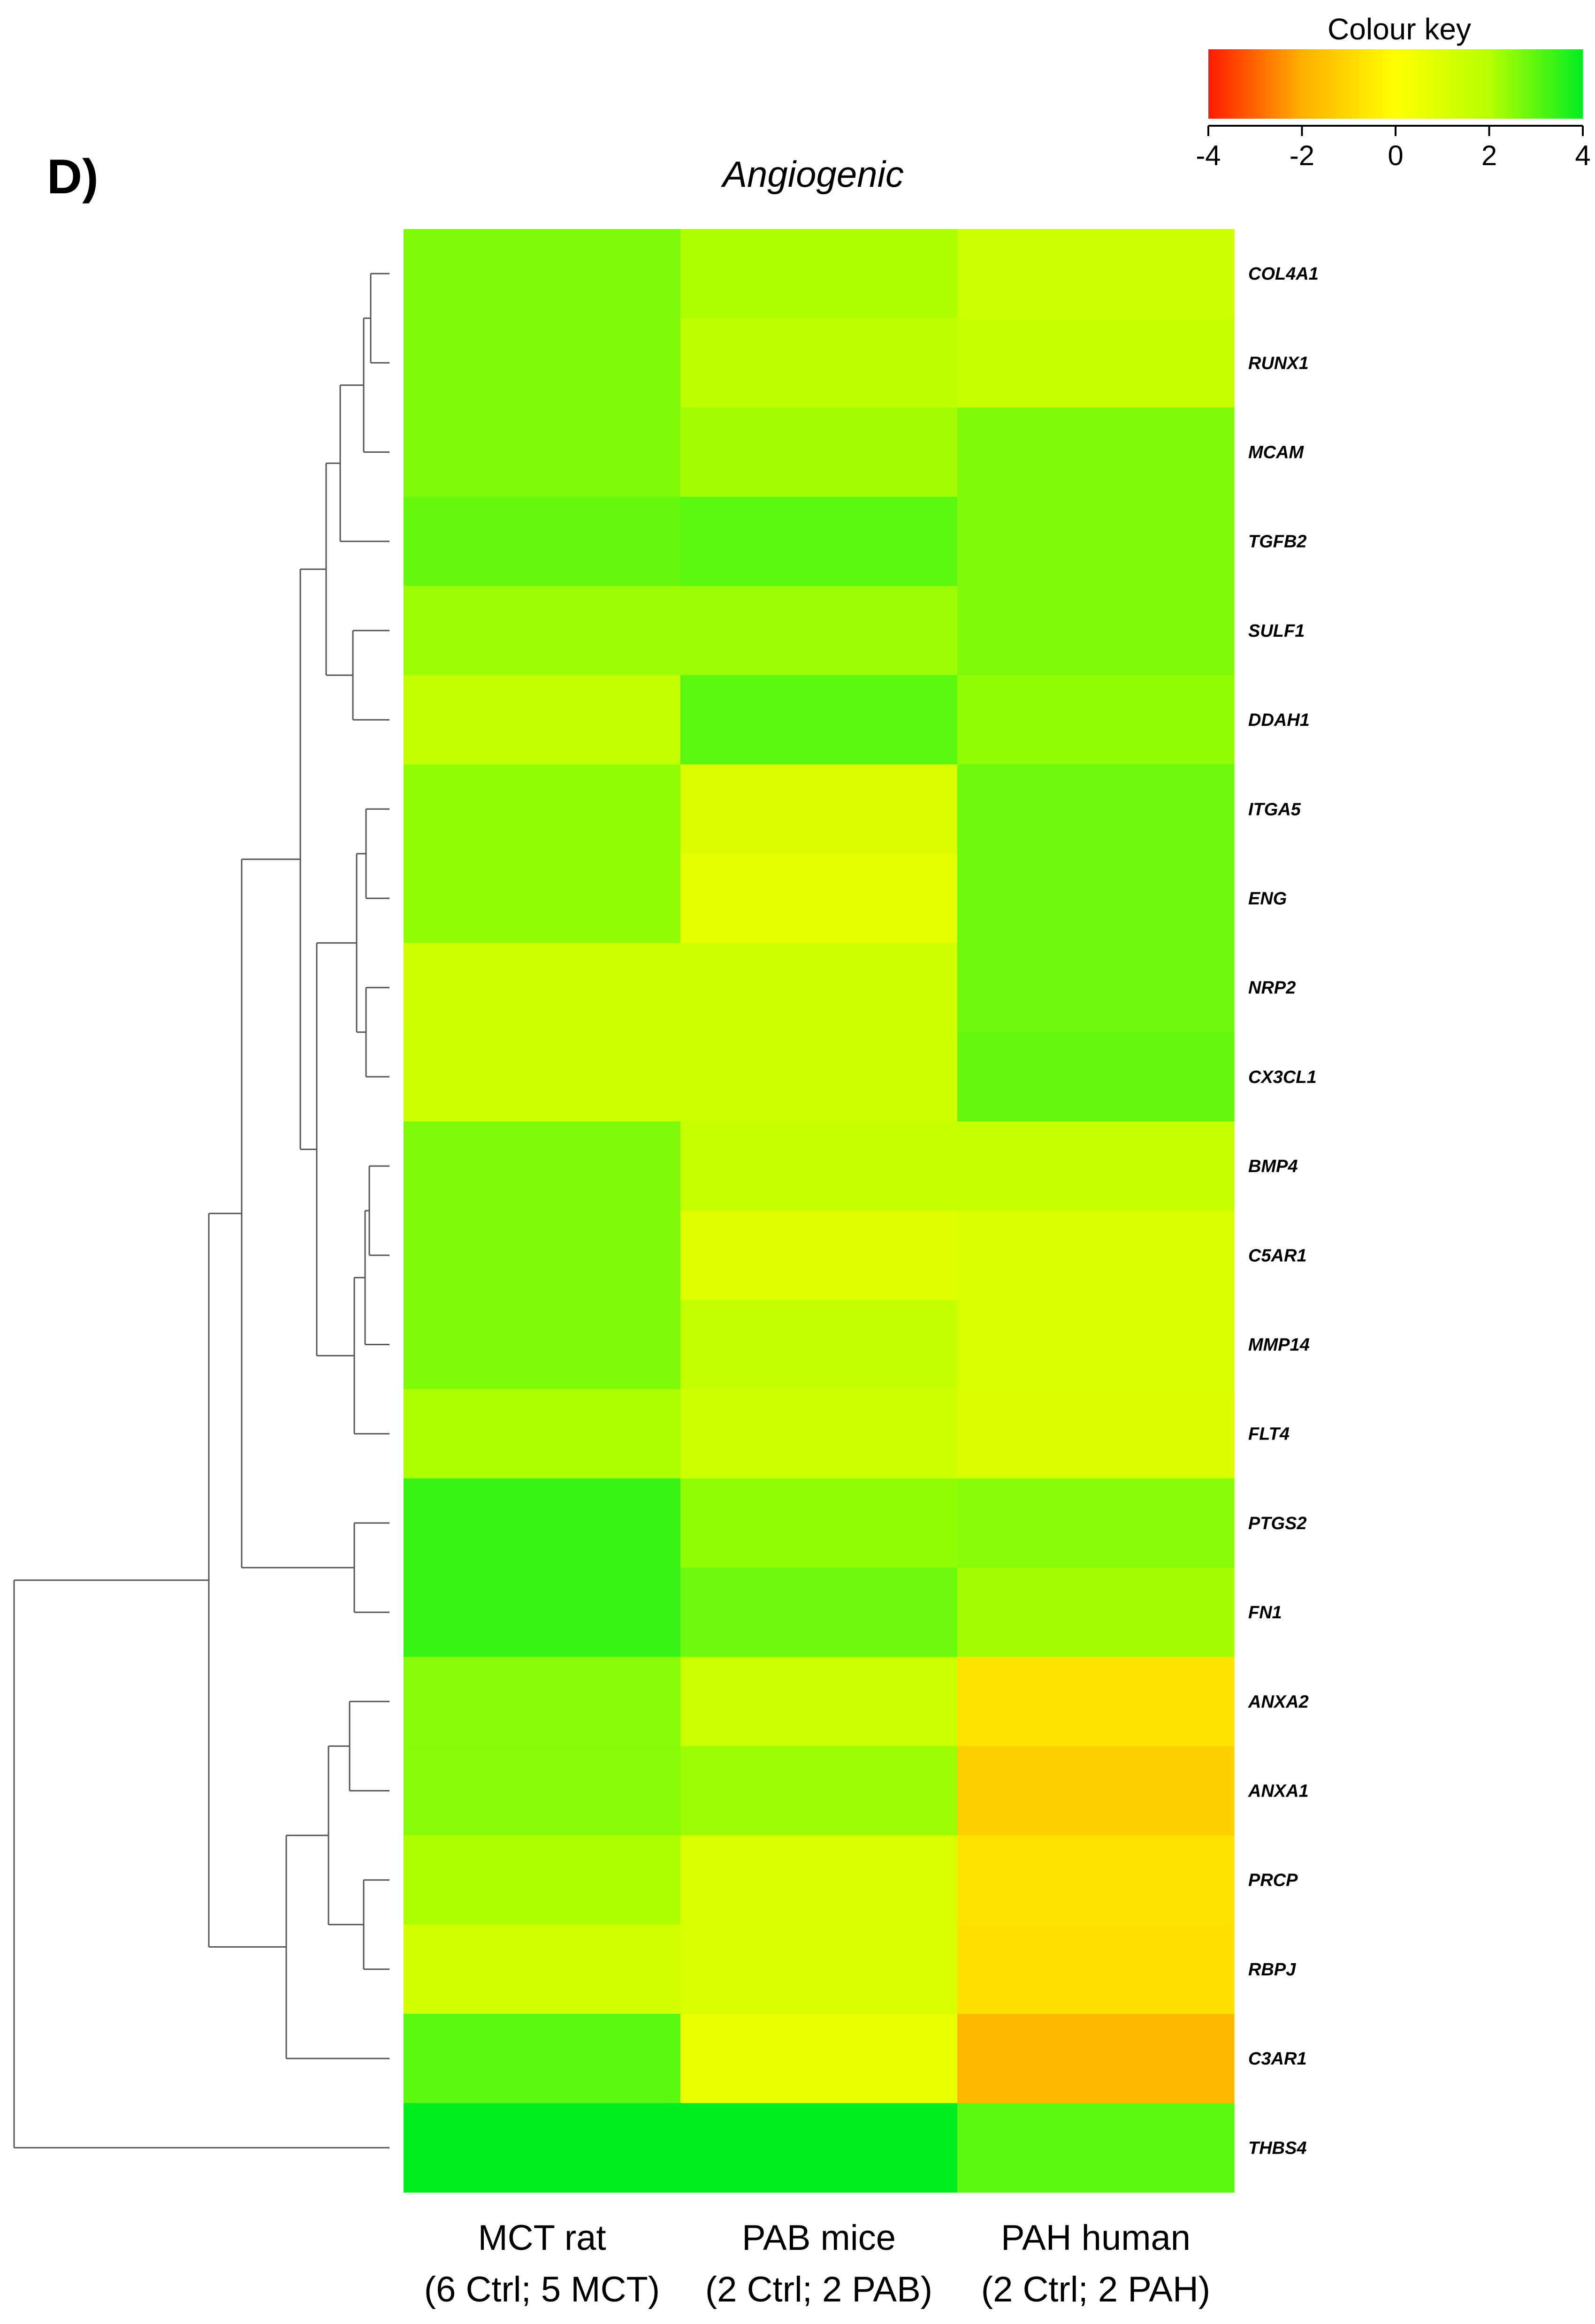  What do you see at coordinates (1399, 29) in the screenshot?
I see `color-key-title: Colour key` at bounding box center [1399, 29].